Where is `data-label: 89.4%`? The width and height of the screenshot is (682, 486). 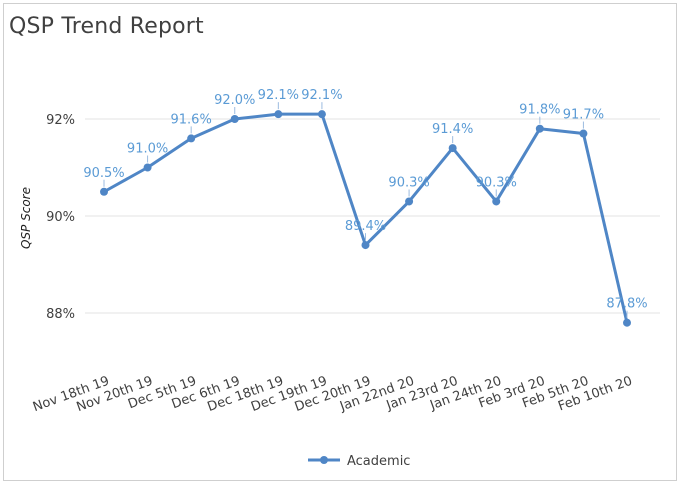
data-label: 89.4% is located at coordinates (365, 226).